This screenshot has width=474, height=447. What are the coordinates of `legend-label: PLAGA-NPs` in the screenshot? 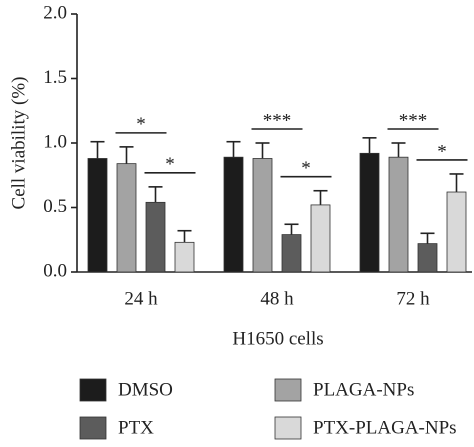 It's located at (363, 389).